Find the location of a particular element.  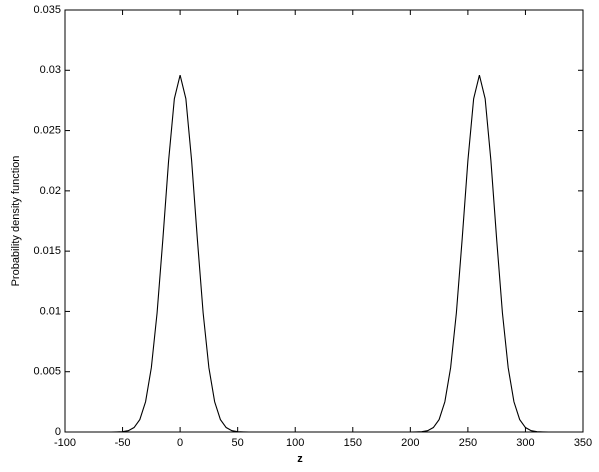

y-tick-label: 0.02 is located at coordinates (50, 191).